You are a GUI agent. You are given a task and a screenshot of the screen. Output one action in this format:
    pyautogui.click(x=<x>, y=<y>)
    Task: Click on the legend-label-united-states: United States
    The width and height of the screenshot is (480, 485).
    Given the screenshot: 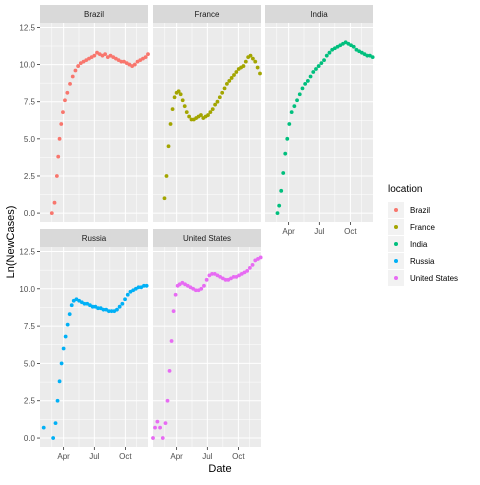 What is the action you would take?
    pyautogui.click(x=434, y=278)
    